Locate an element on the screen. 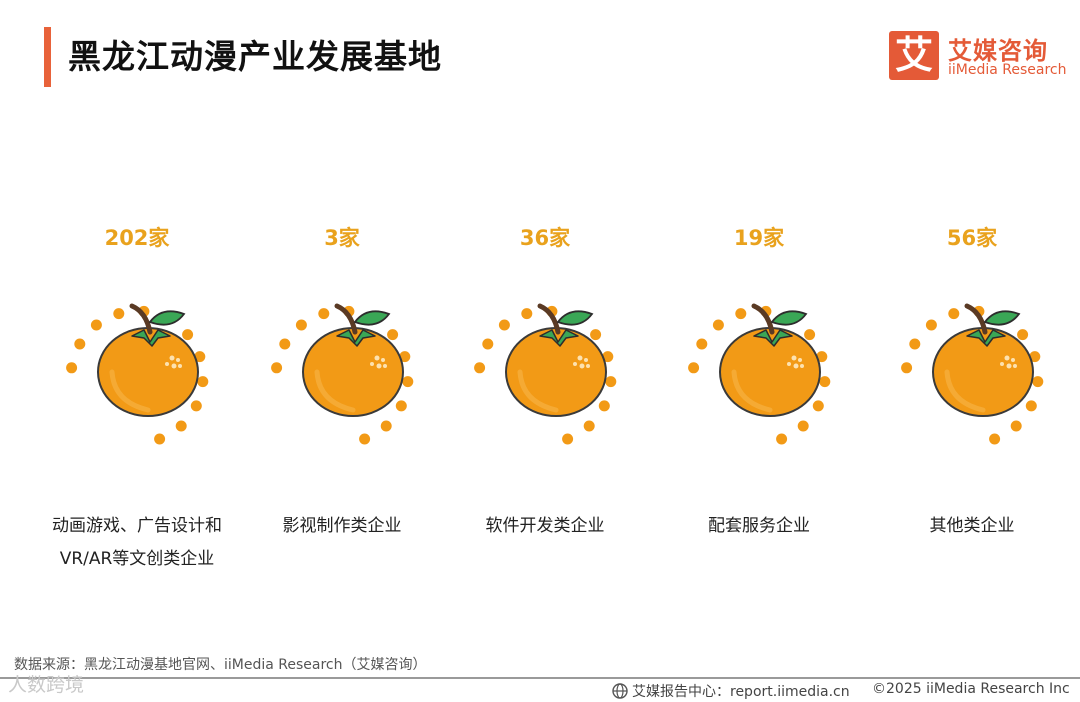 The image size is (1080, 702). category-label: 动画游戏、广告设计和 VR/AR等文创类企业 is located at coordinates (137, 543).